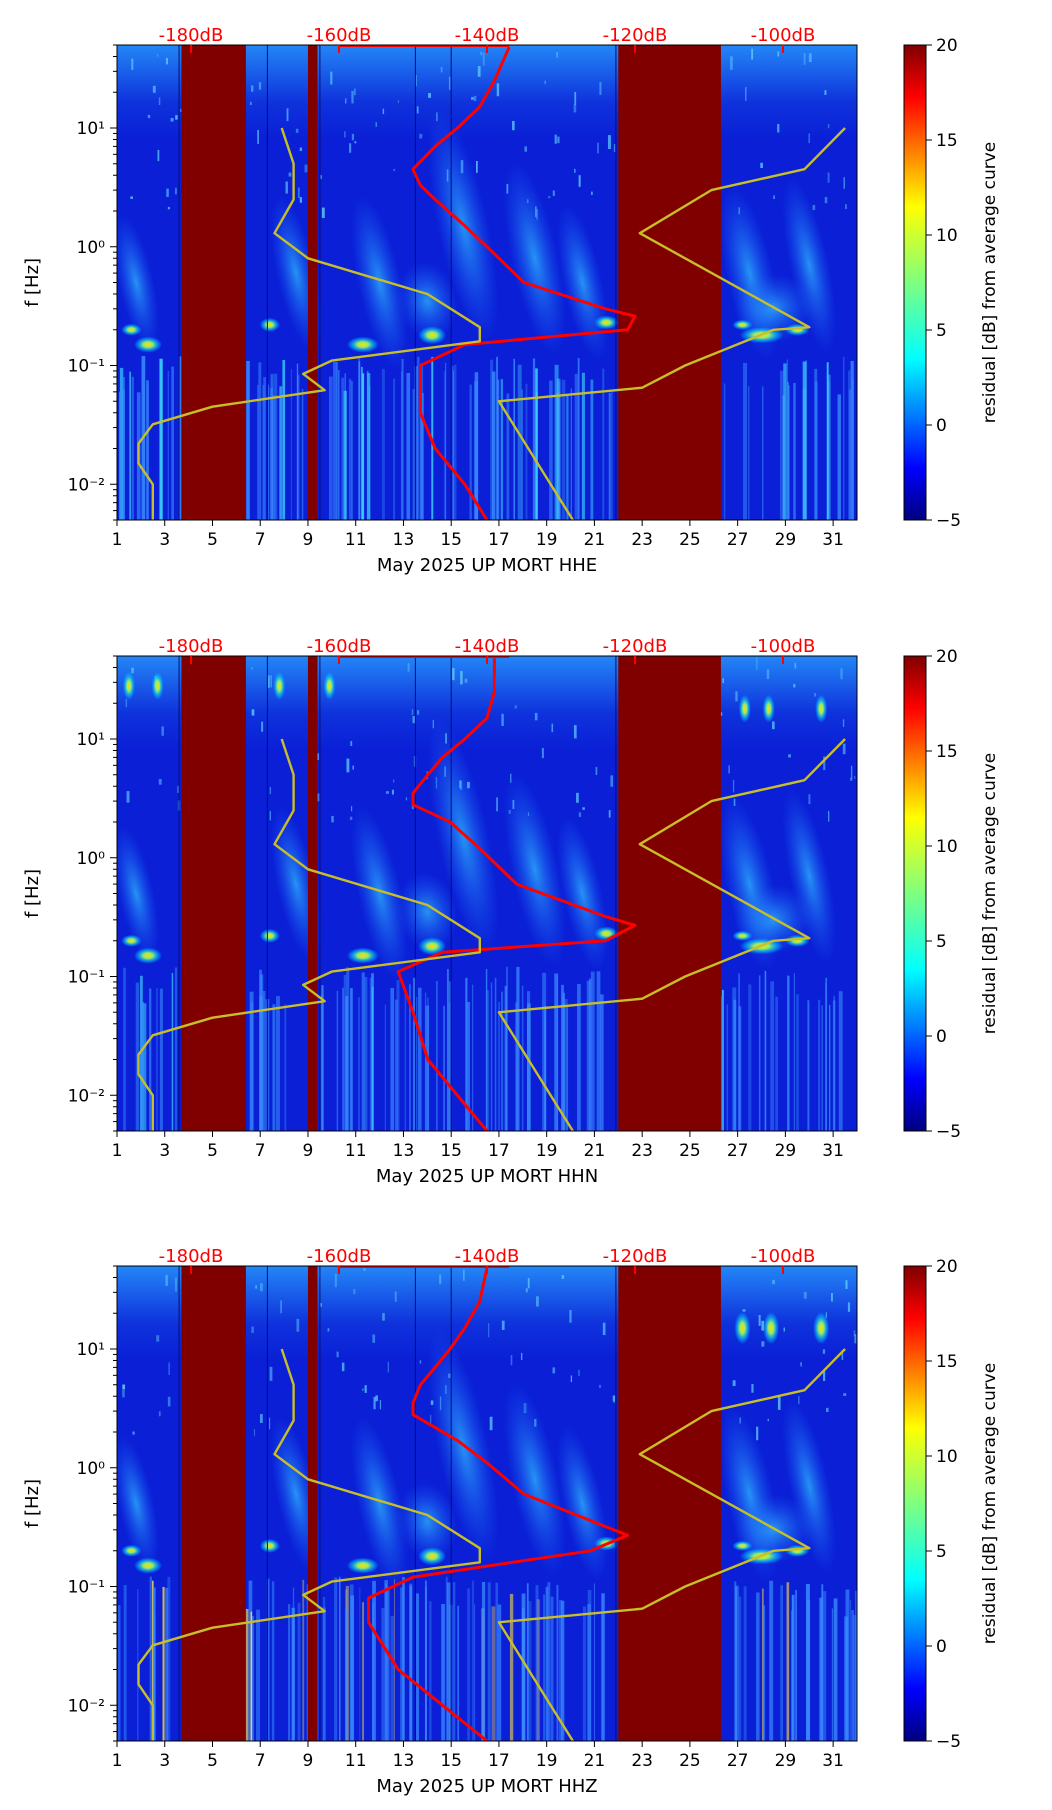 The width and height of the screenshot is (1052, 1810). Describe the element at coordinates (947, 46) in the screenshot. I see `colorbar-tick-label: 20` at that location.